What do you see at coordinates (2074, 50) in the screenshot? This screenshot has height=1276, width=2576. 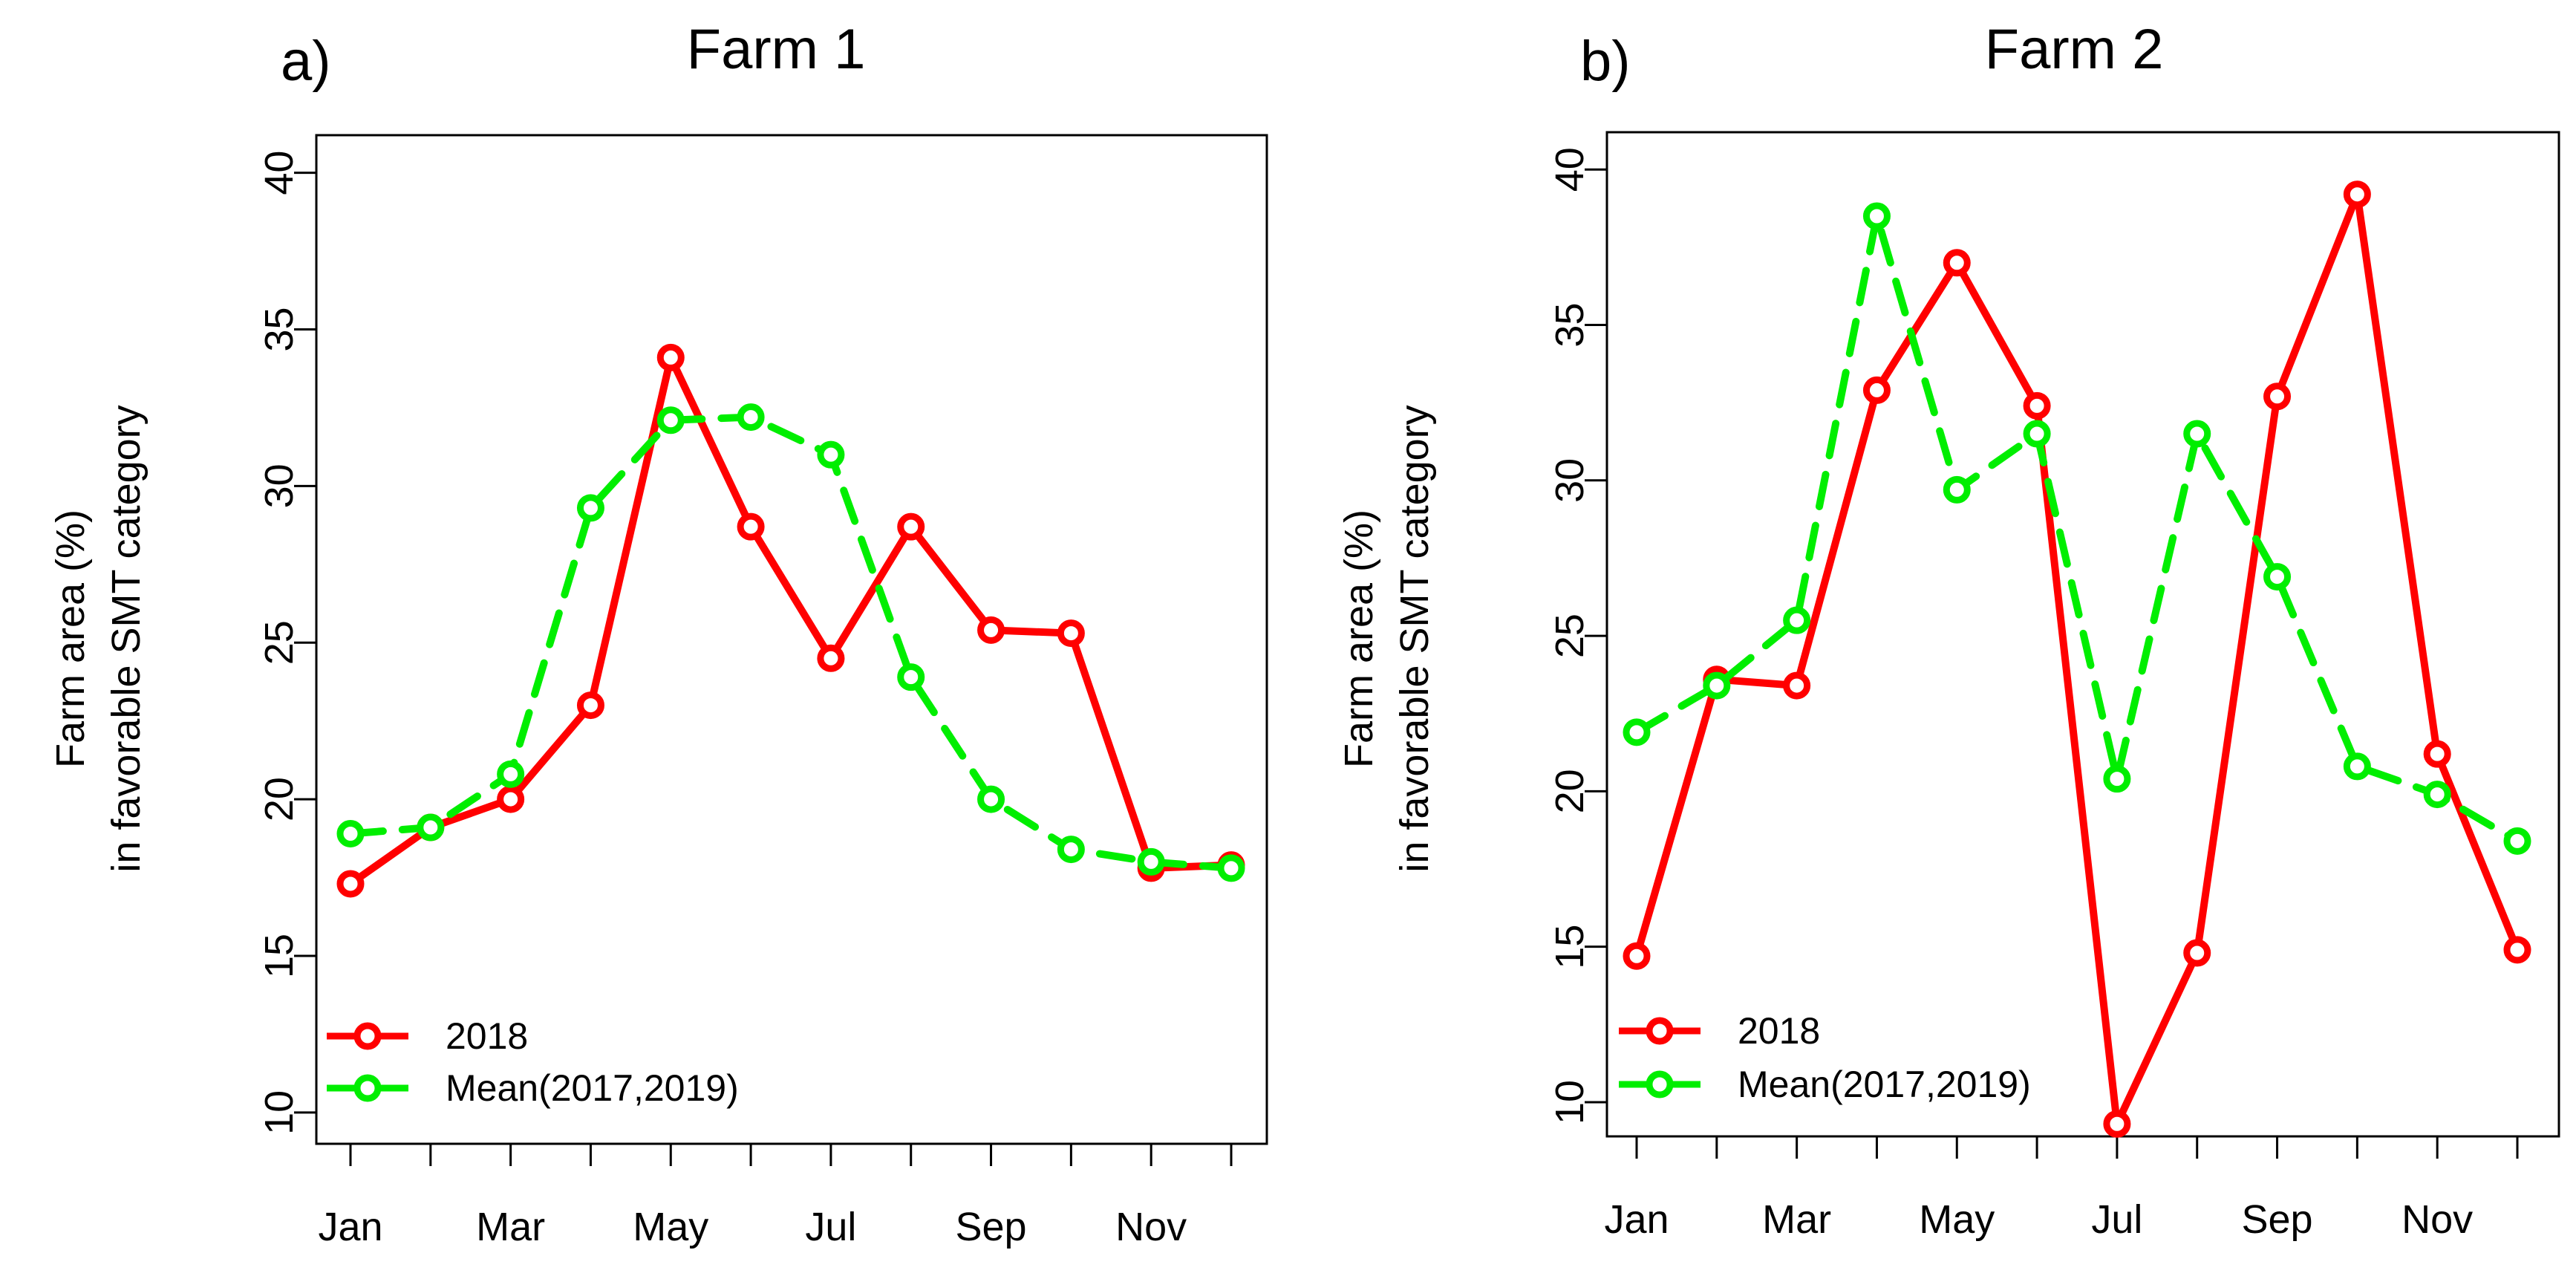 I see `chart-title: Farm 2` at bounding box center [2074, 50].